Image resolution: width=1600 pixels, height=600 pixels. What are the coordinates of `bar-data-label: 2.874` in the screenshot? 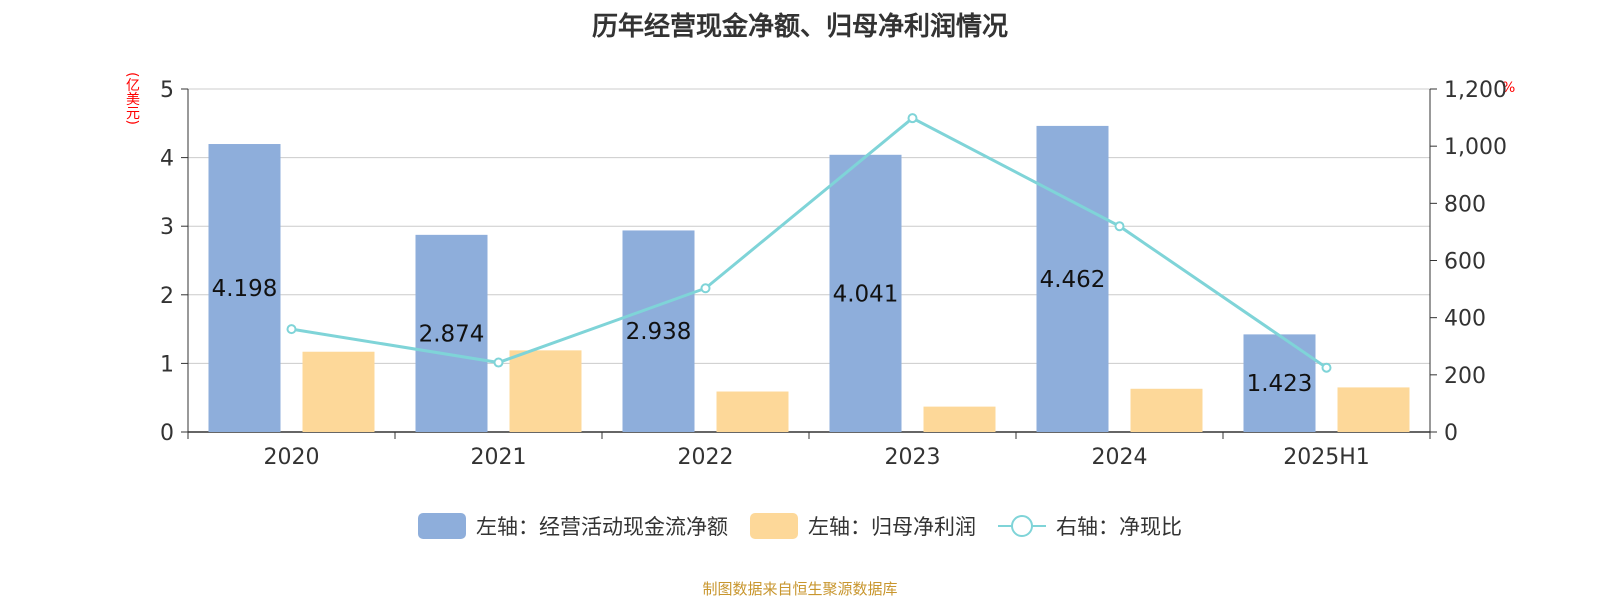 It's located at (452, 334).